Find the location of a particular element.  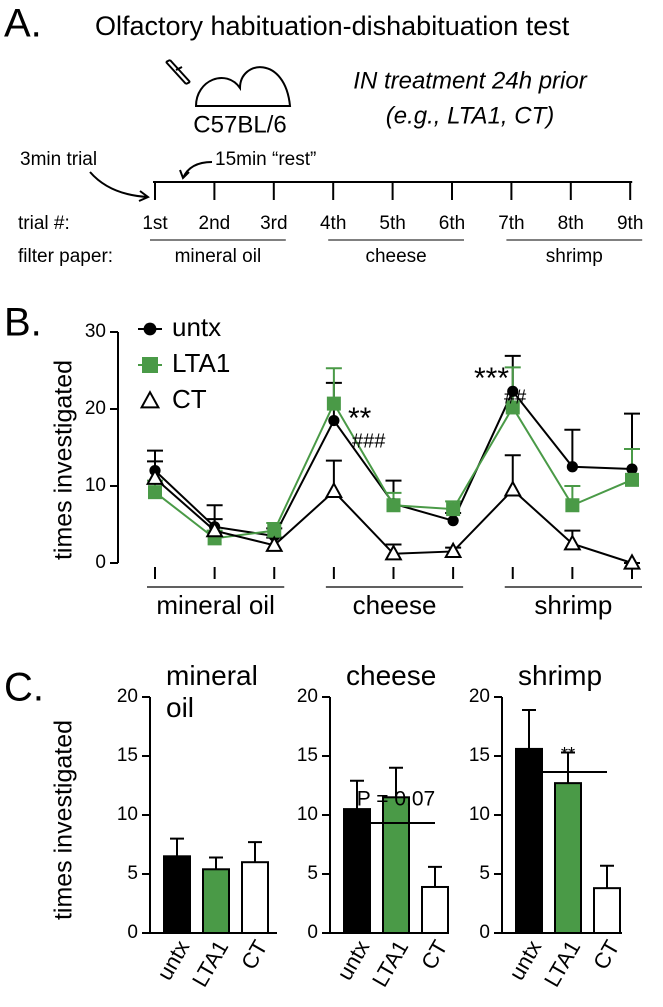

significance: P = 0.07 is located at coordinates (396, 799).